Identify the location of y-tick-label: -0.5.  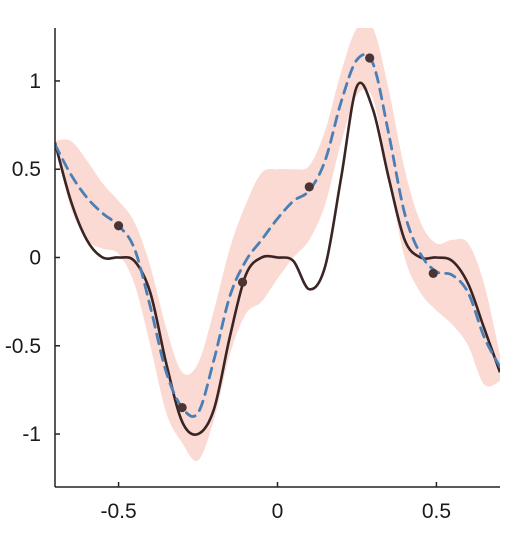
(23, 346).